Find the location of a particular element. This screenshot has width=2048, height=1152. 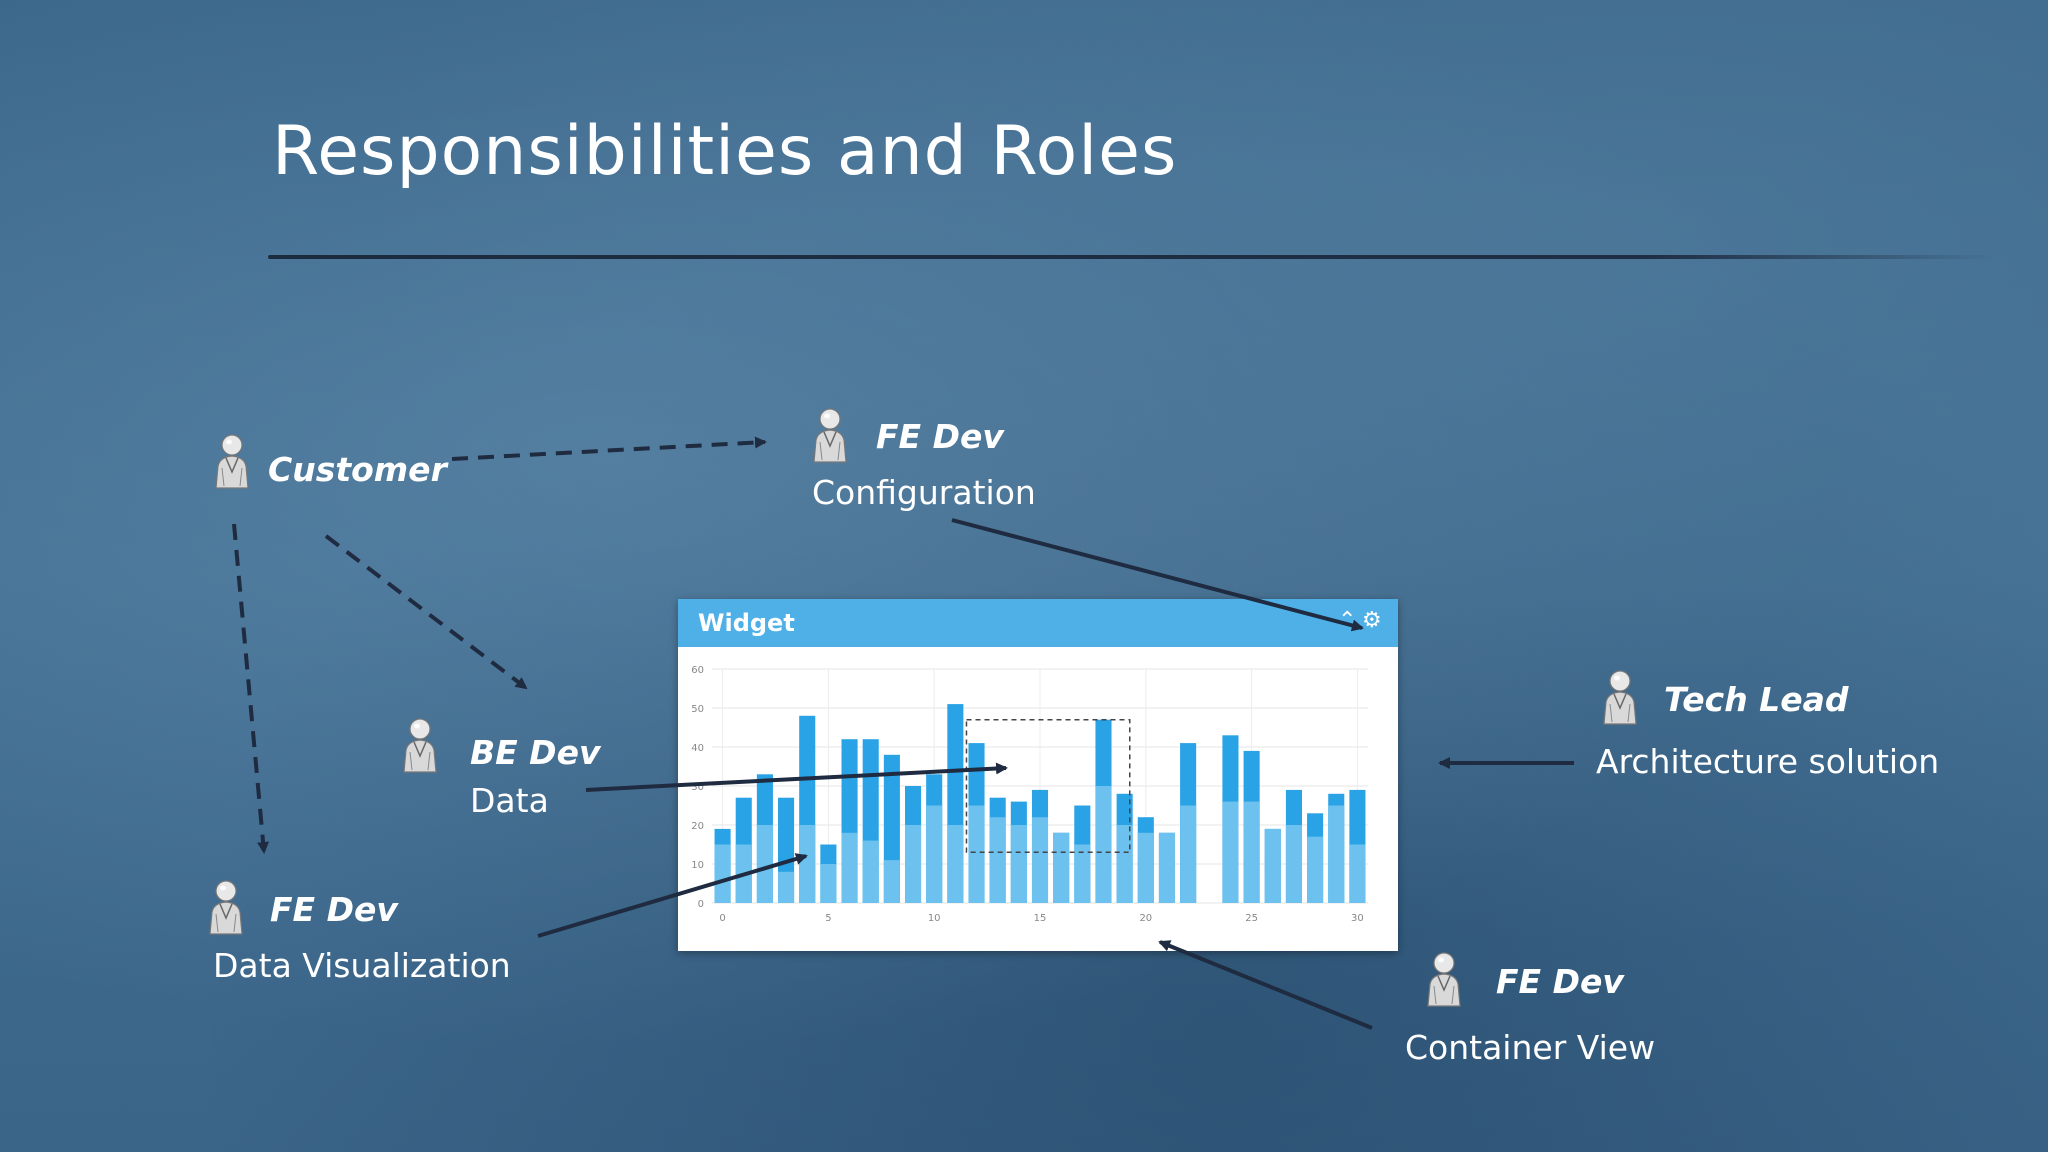

x-tick-label: 5 is located at coordinates (828, 918).